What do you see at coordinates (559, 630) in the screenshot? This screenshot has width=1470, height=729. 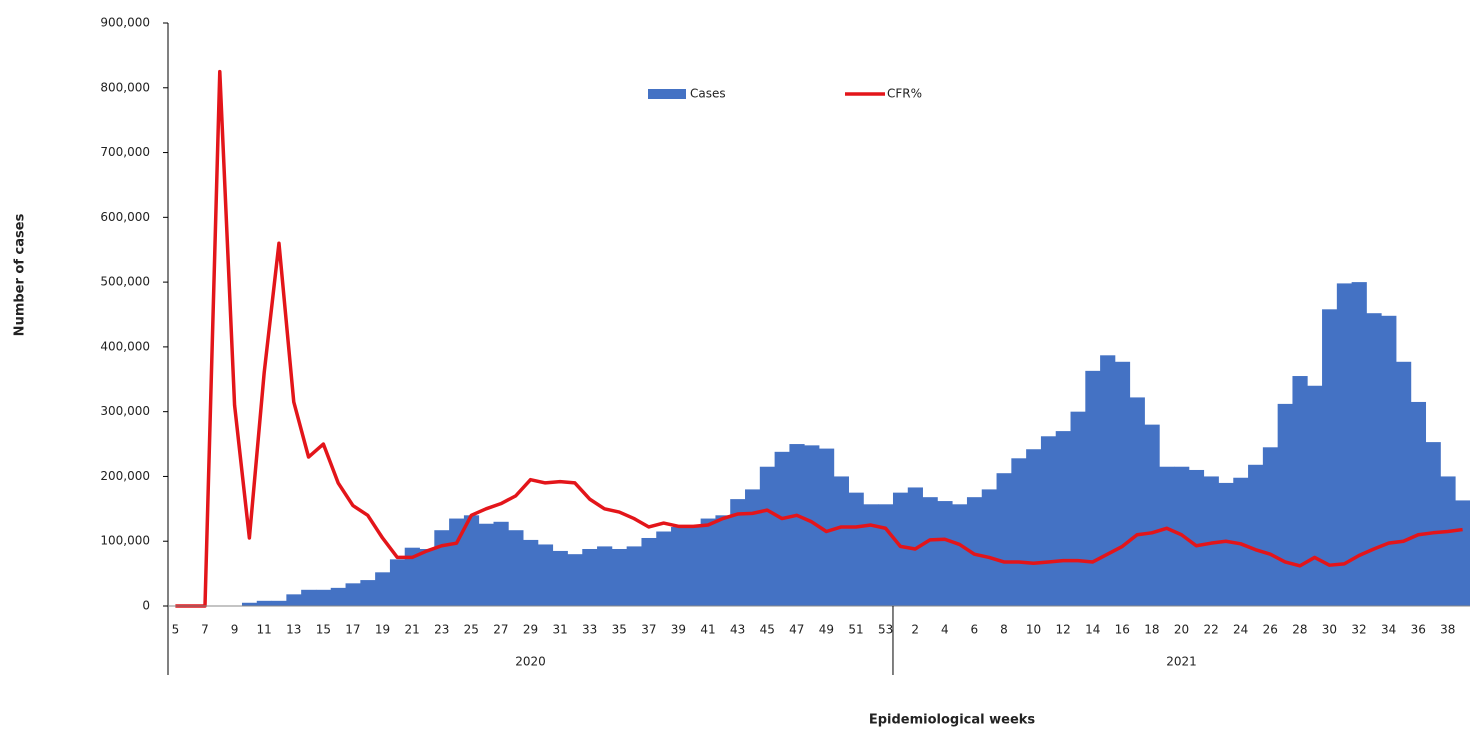 I see `x-tick-label: 31` at bounding box center [559, 630].